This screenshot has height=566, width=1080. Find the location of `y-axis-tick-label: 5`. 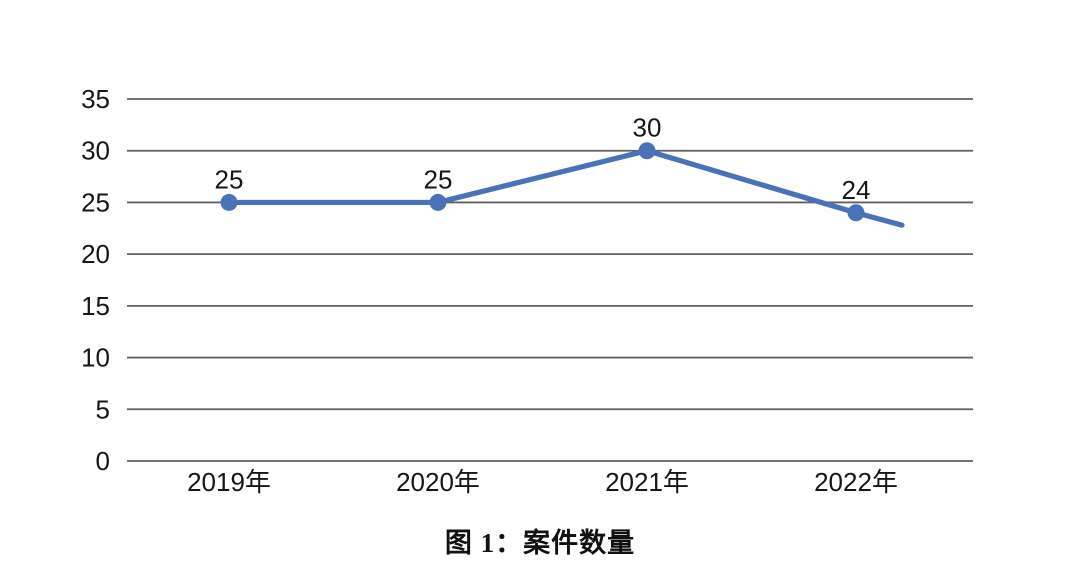

y-axis-tick-label: 5 is located at coordinates (103, 409).